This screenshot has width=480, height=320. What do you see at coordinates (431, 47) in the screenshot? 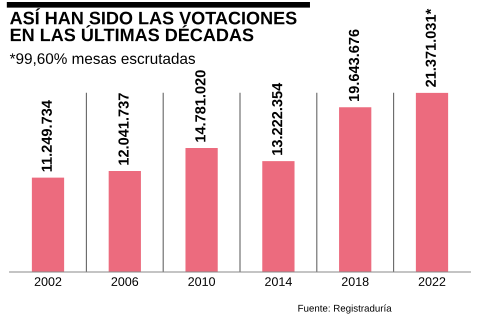
I see `data-label: 21.371.031*` at bounding box center [431, 47].